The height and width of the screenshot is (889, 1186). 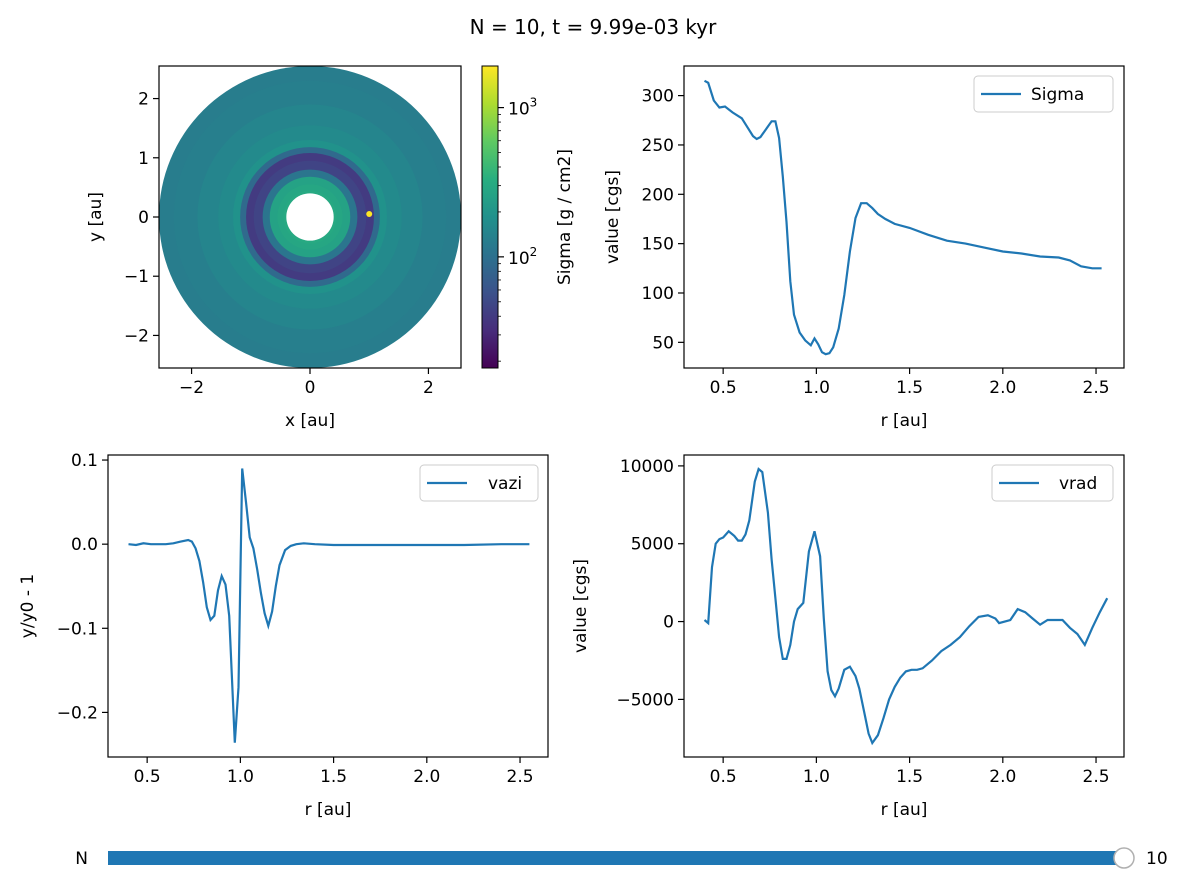 I want to click on vazi-profile-frame, so click(x=328, y=606).